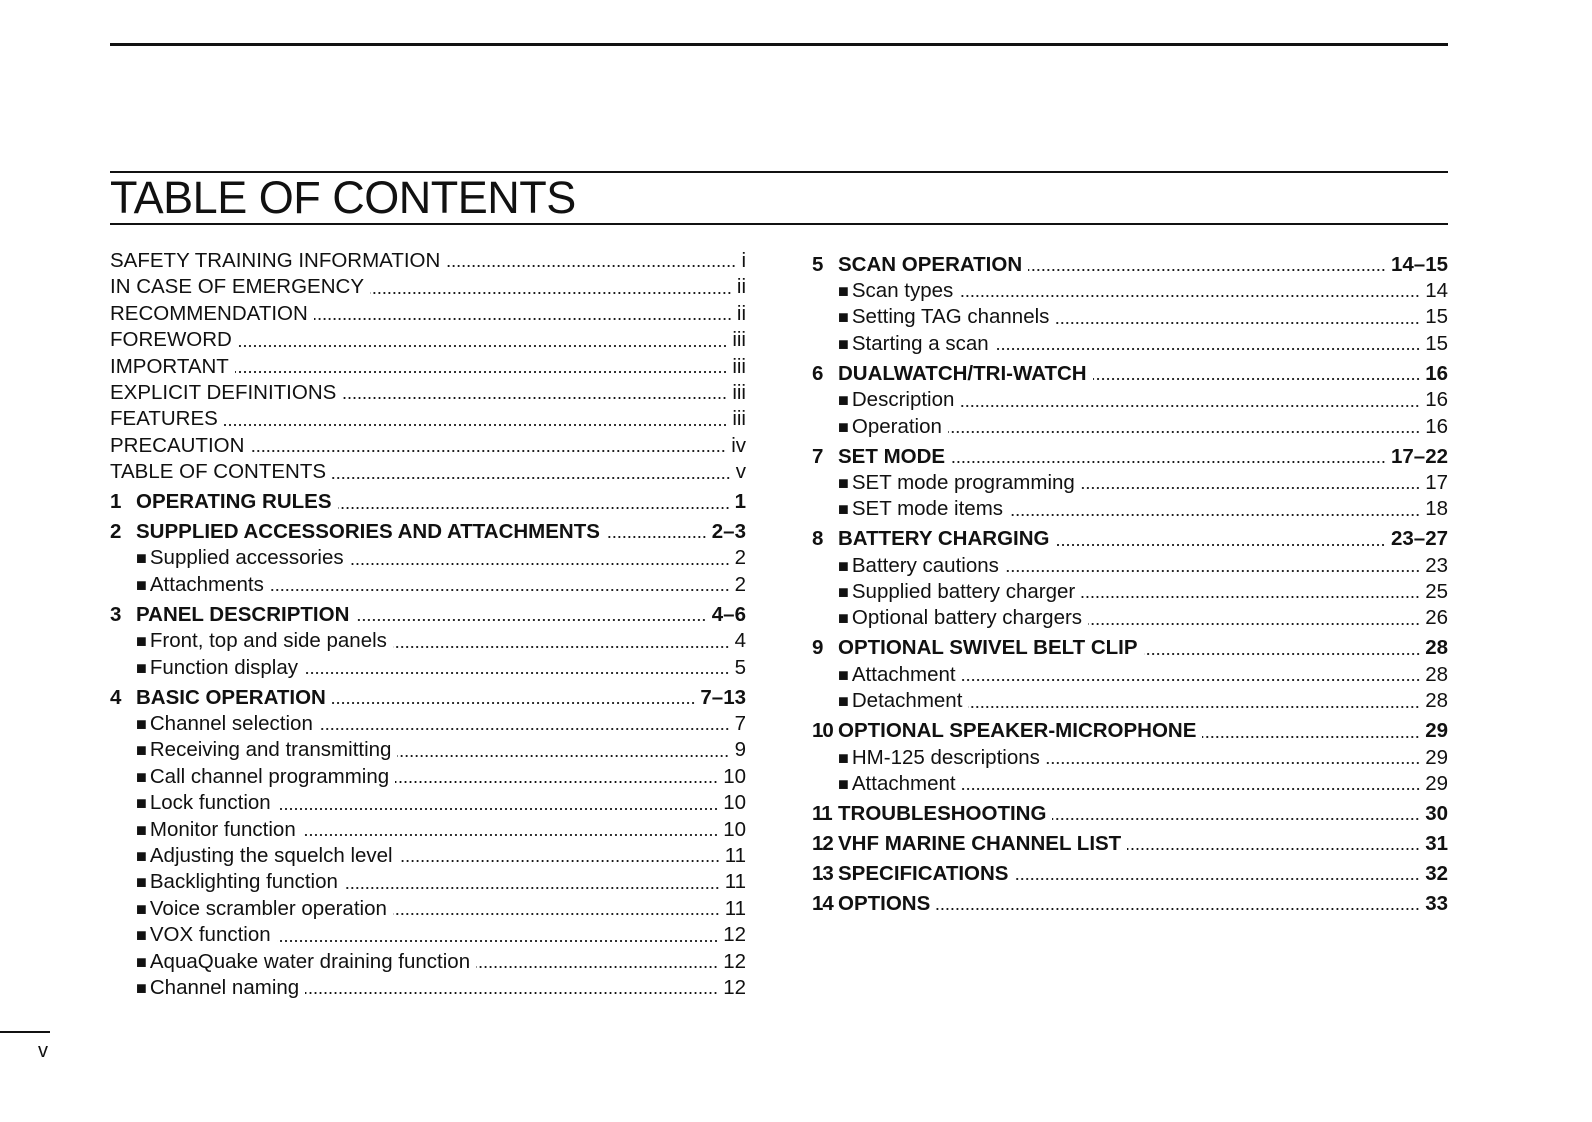  Describe the element at coordinates (428, 724) in the screenshot. I see `toc-subentry: ■ Channel selection 7` at that location.